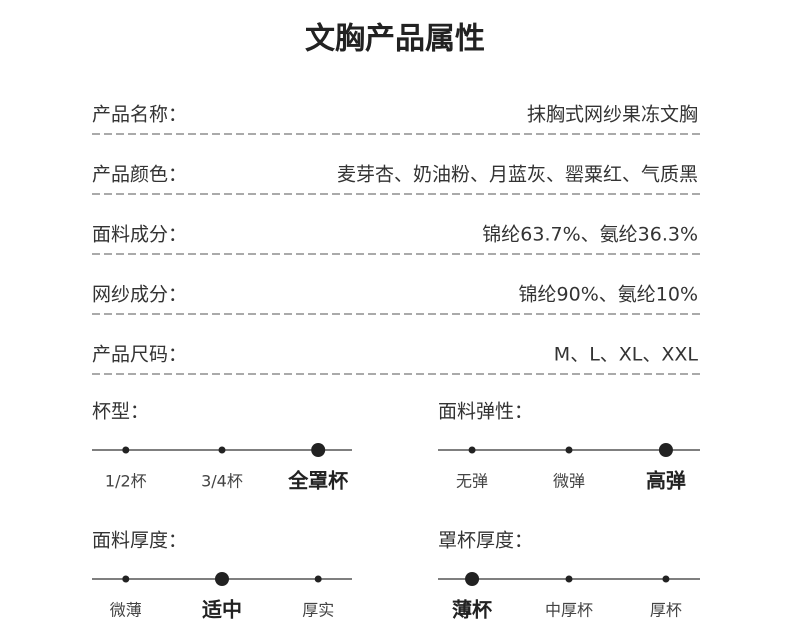  What do you see at coordinates (626, 355) in the screenshot?
I see `attribute-value: M、L、XL、XXL` at bounding box center [626, 355].